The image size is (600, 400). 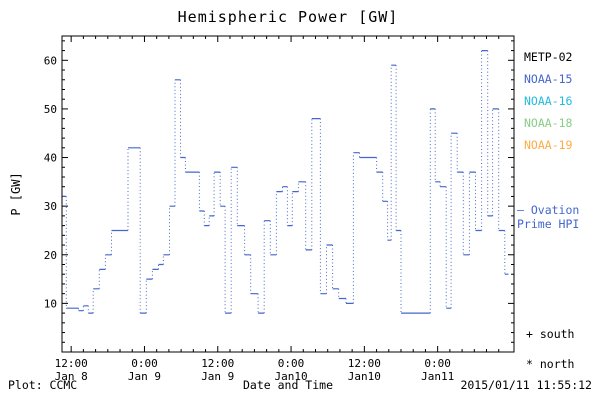 I want to click on ovation-line2: Prime HPI, so click(x=548, y=224).